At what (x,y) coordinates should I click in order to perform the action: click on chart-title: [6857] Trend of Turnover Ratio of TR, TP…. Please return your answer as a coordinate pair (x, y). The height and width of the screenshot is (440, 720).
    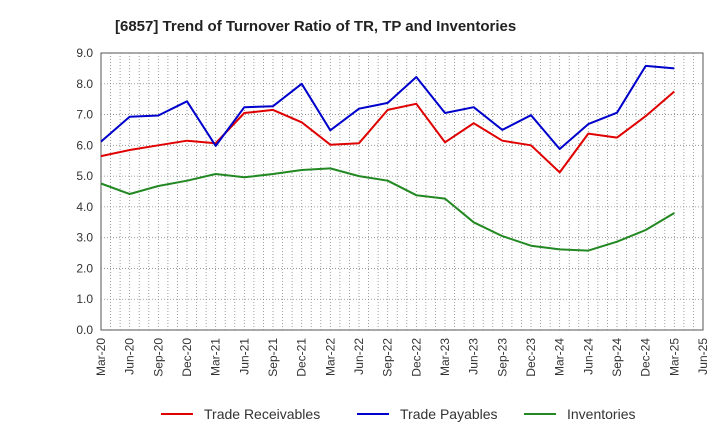
    Looking at the image, I should click on (315, 26).